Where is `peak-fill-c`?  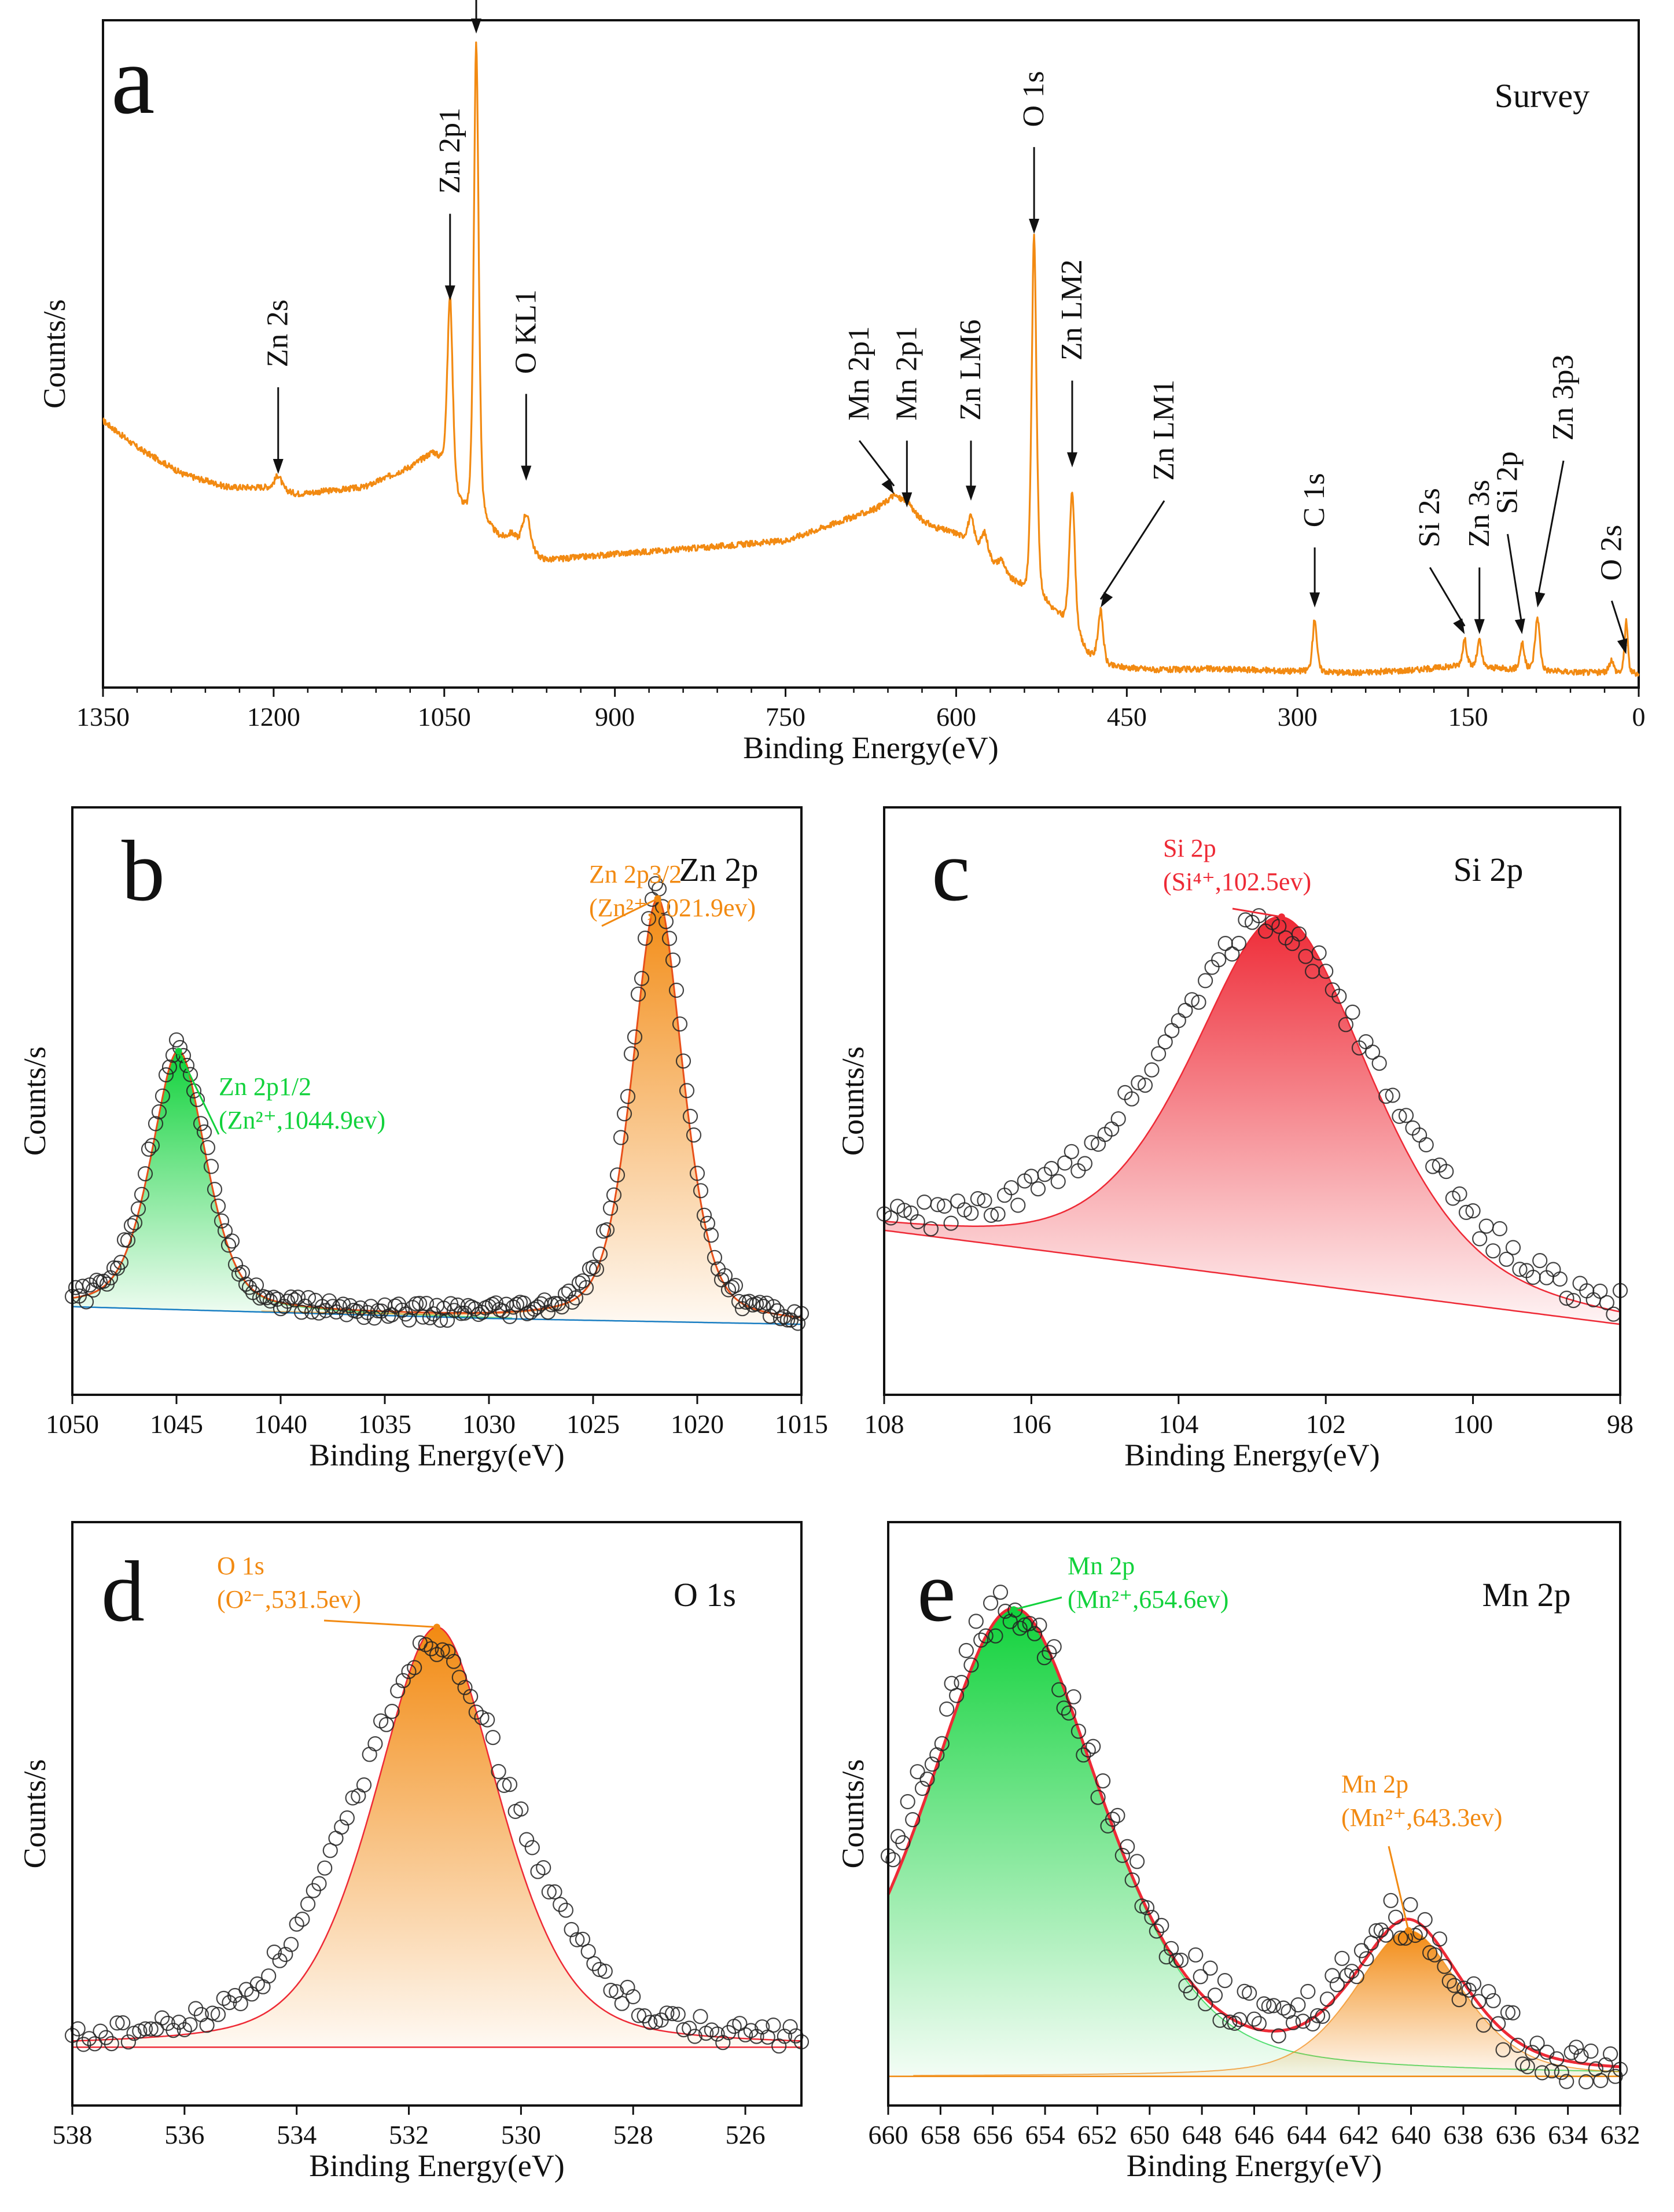
peak-fill-c is located at coordinates (1252, 1121).